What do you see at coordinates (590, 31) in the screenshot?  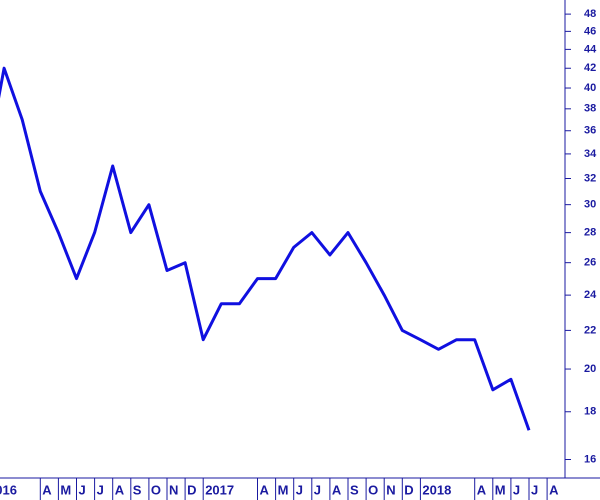 I see `y-tick-label: 46` at bounding box center [590, 31].